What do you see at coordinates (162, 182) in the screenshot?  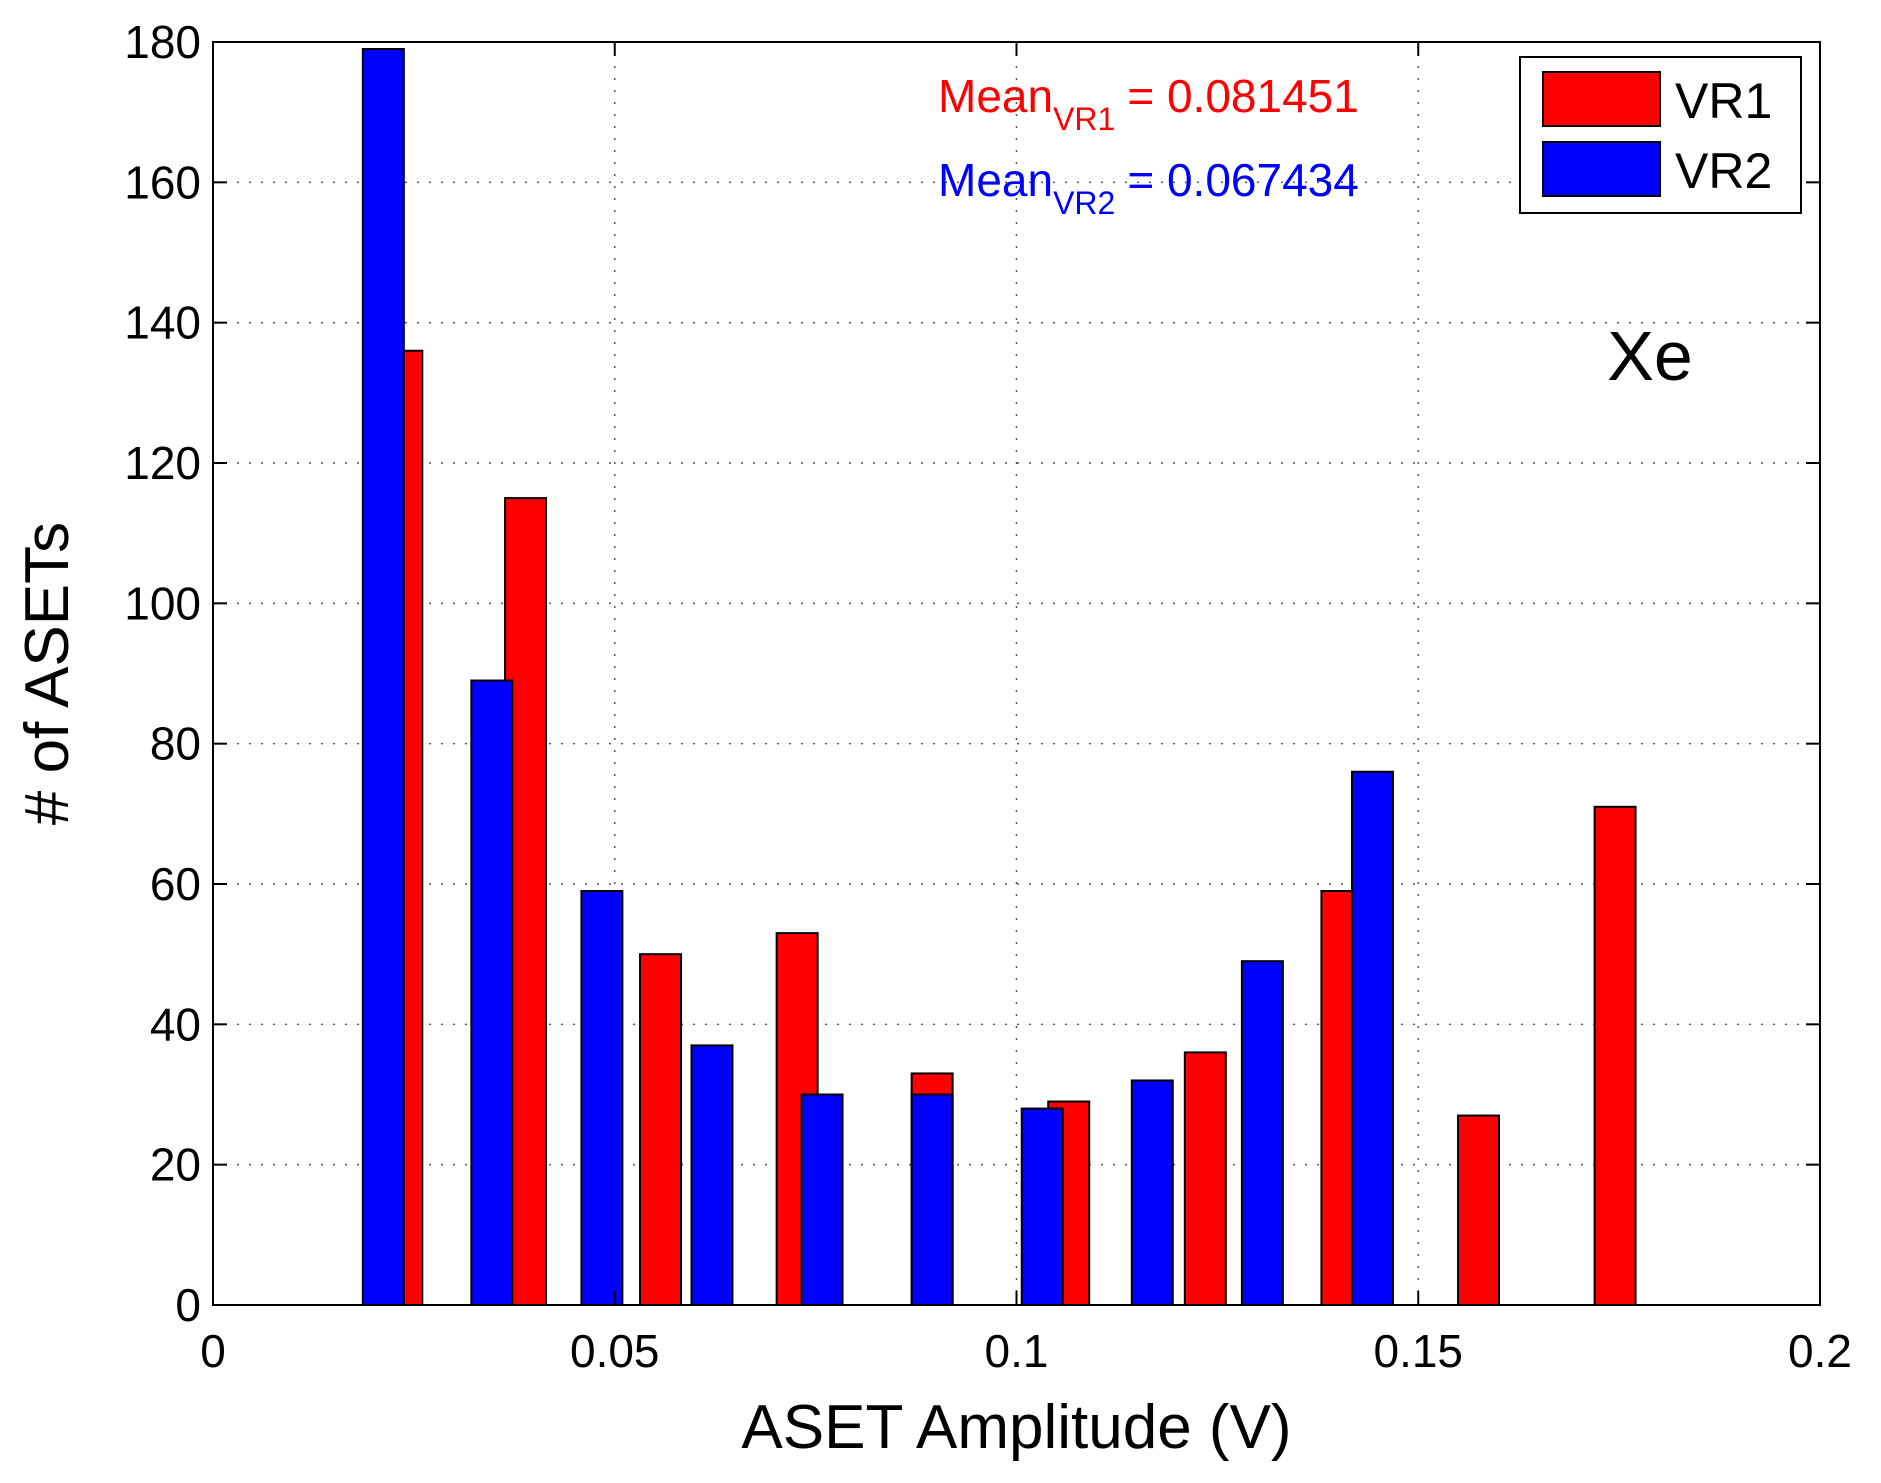 I see `y-tick-label: 160` at bounding box center [162, 182].